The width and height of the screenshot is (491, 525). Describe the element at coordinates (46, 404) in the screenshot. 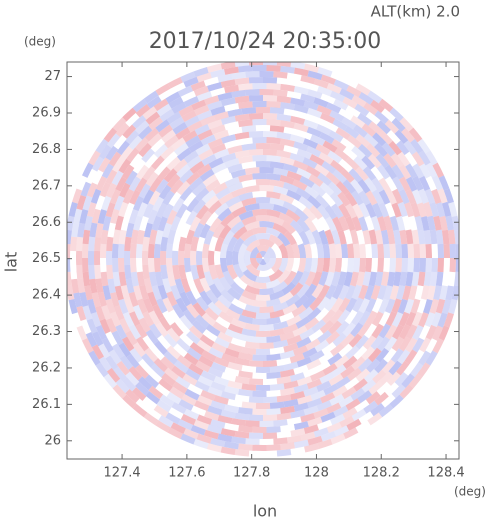

I see `y-tick-label: 26.1` at that location.